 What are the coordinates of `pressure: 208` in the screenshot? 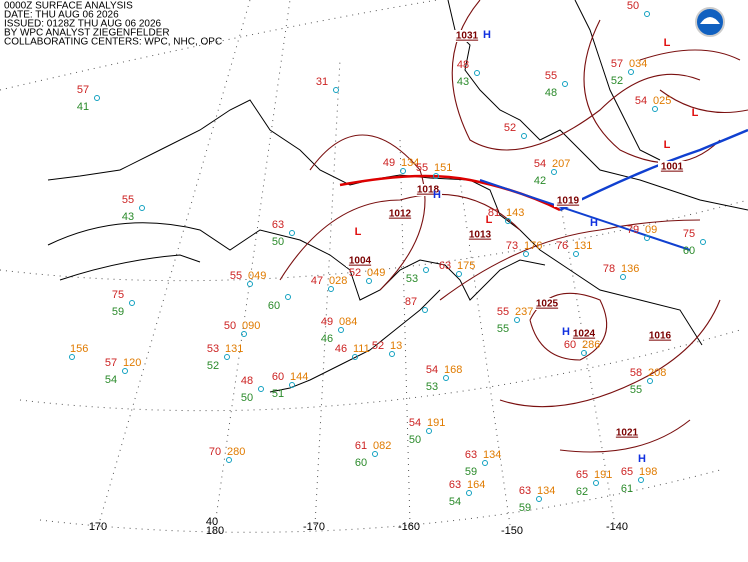 It's located at (657, 373).